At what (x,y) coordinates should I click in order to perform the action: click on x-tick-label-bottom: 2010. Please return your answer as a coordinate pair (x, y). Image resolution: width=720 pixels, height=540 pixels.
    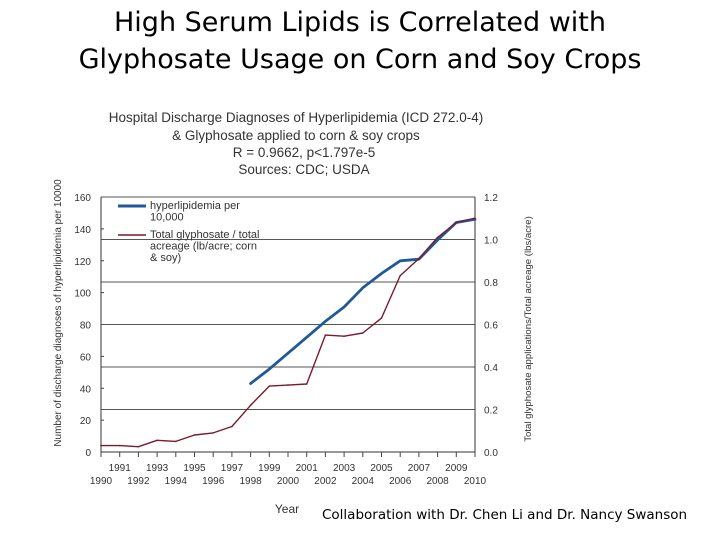
    Looking at the image, I should click on (475, 481).